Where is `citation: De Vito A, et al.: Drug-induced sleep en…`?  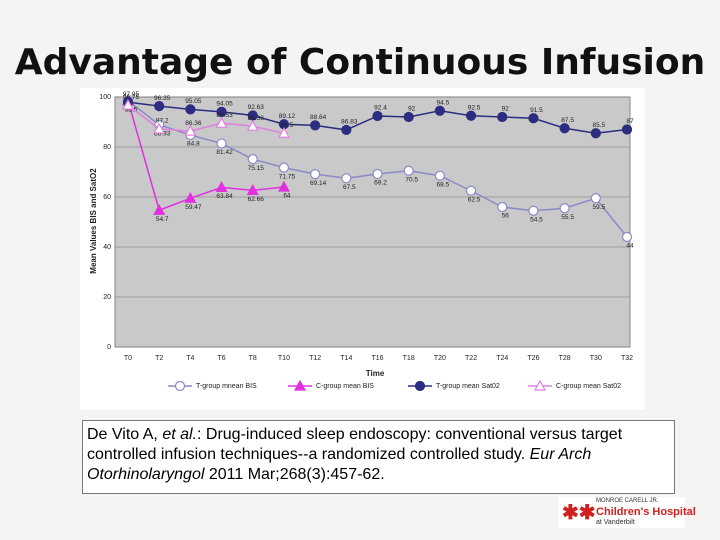 citation: De Vito A, et al.: Drug-induced sleep en… is located at coordinates (378, 457).